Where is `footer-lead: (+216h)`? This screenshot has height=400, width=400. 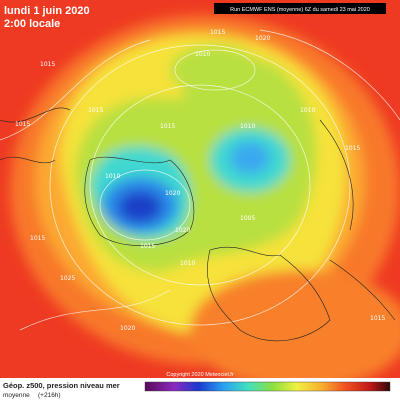 footer-lead: (+216h) is located at coordinates (49, 395).